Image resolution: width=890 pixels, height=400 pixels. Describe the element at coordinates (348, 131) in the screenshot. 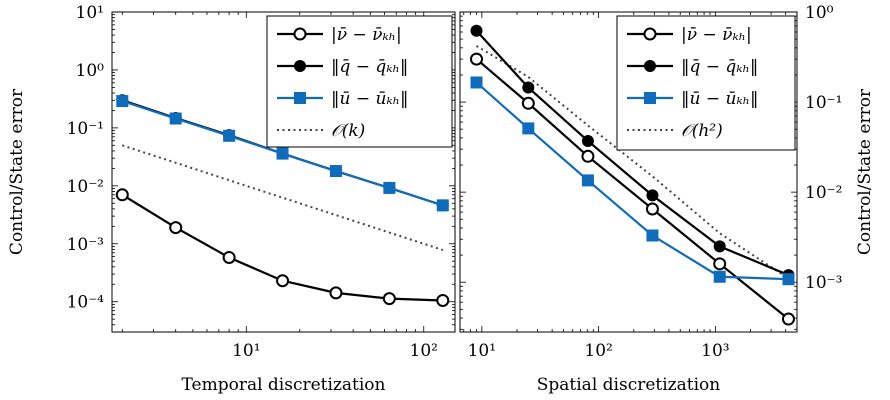

I see `legend-label: 𝒪(k)` at that location.